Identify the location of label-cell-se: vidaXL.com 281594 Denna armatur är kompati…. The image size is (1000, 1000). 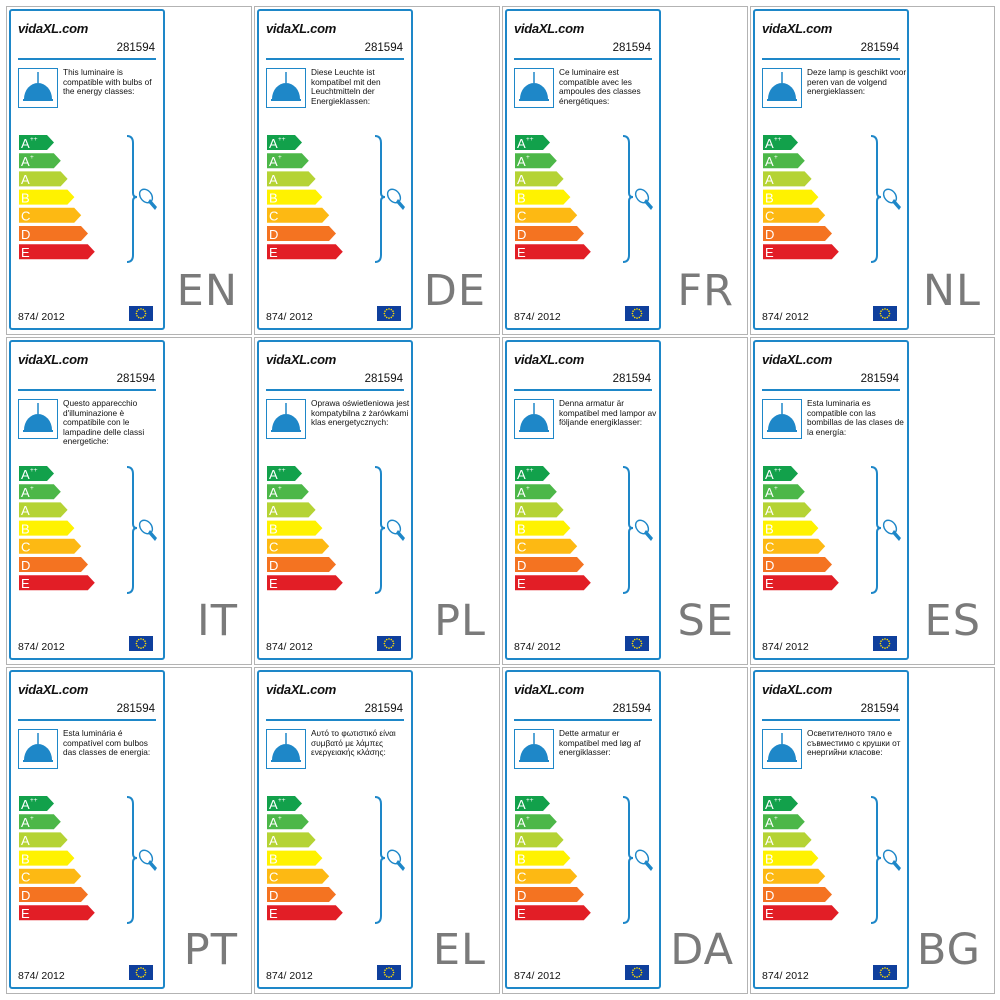
(625, 501).